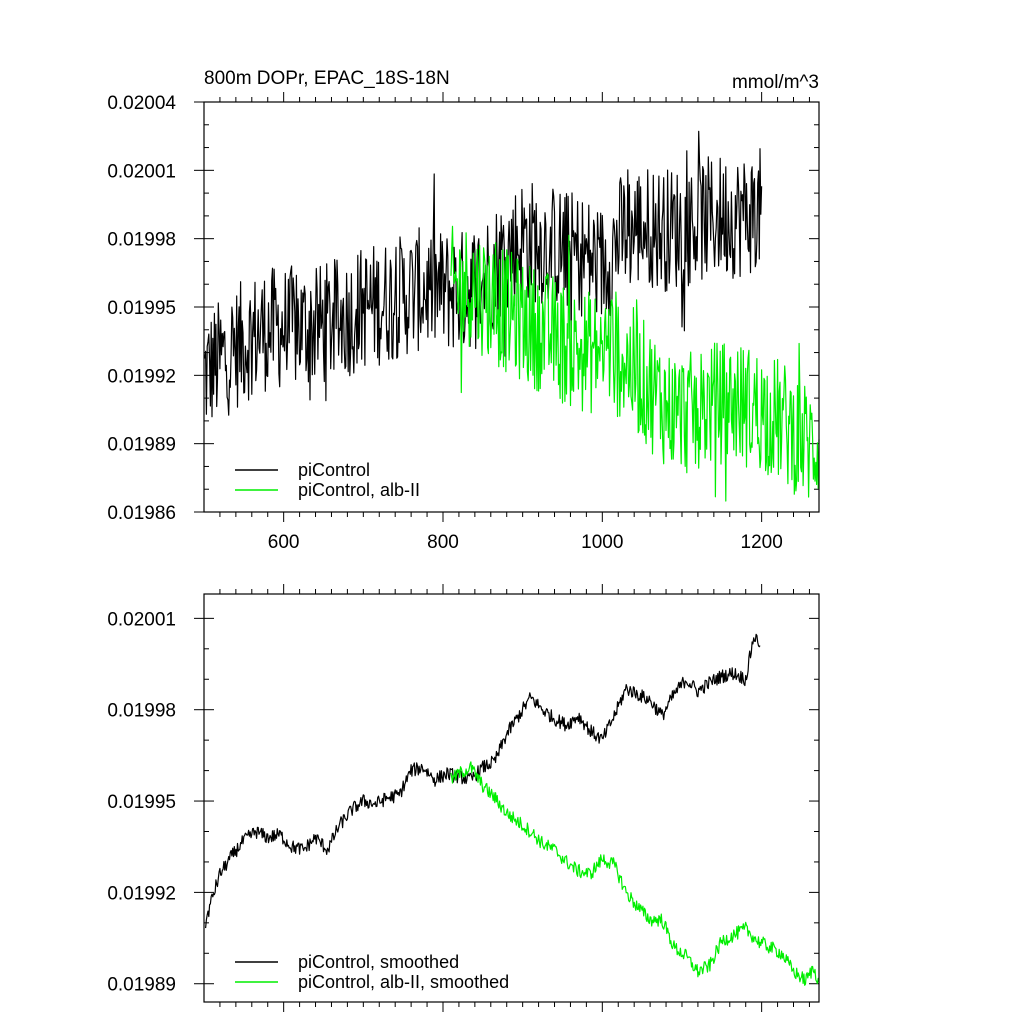  What do you see at coordinates (403, 982) in the screenshot?
I see `legend-label-alb-ii-smoothed: piControl, alb-II, smoothed` at bounding box center [403, 982].